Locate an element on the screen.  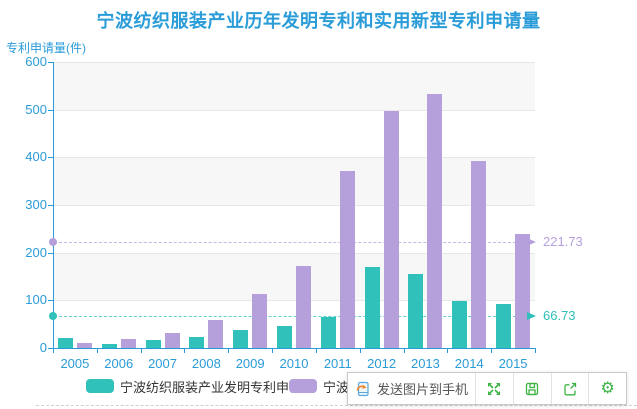
settings-button: ⚙ is located at coordinates (607, 388).